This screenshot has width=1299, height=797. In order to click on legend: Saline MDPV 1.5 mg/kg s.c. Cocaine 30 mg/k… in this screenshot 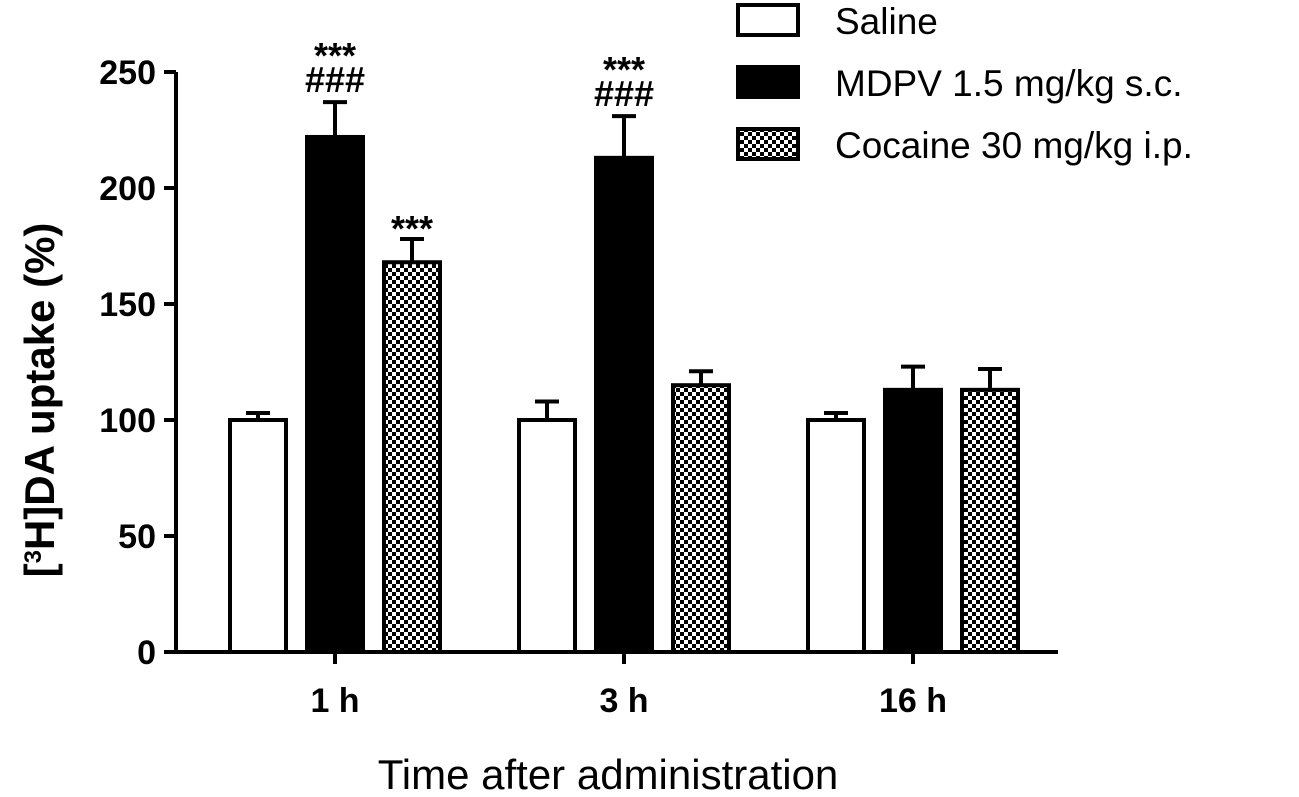, I will do `click(964, 83)`.